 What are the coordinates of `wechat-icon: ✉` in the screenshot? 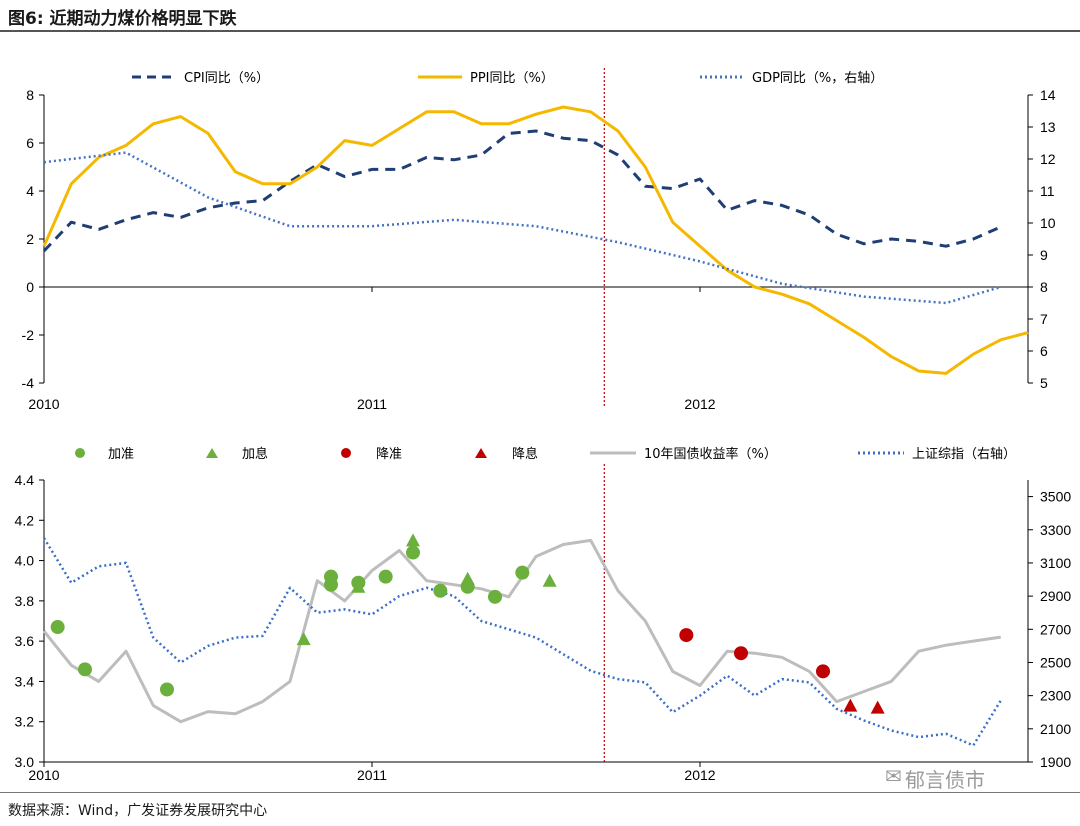 It's located at (893, 776).